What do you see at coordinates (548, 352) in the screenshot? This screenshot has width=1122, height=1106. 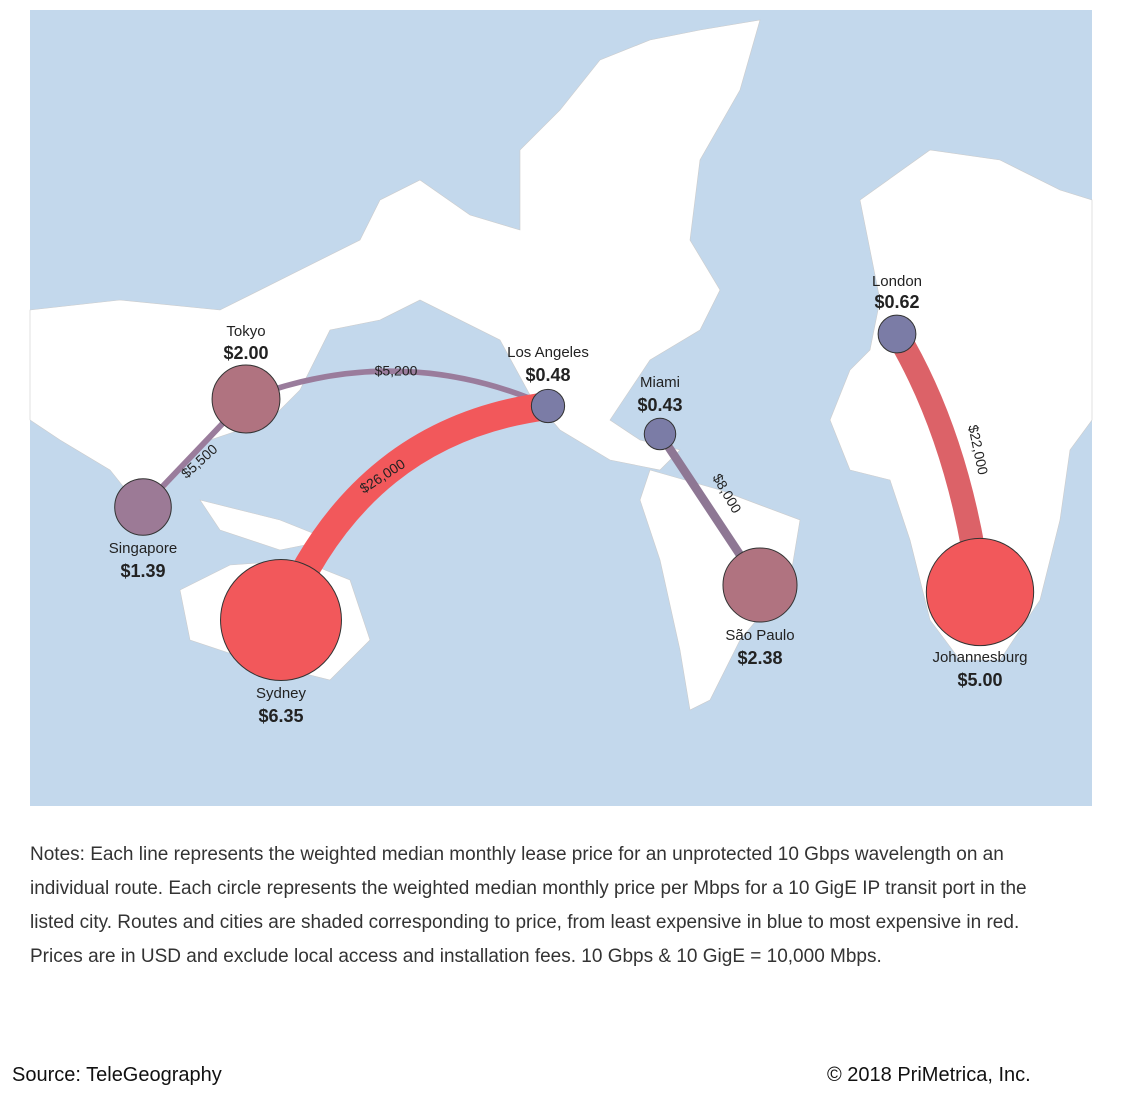 I see `city-name: Los Angeles` at bounding box center [548, 352].